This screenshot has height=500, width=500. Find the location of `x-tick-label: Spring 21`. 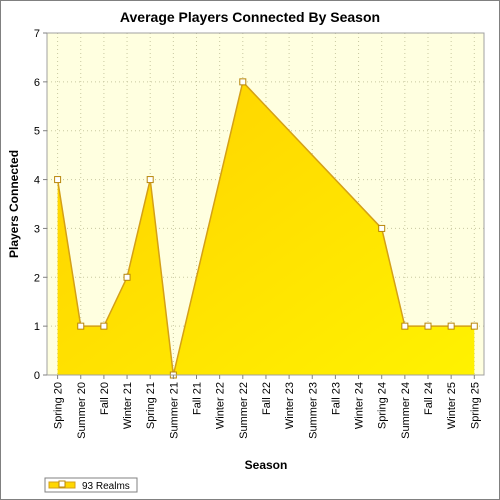

x-tick-label: Spring 21 is located at coordinates (151, 405).